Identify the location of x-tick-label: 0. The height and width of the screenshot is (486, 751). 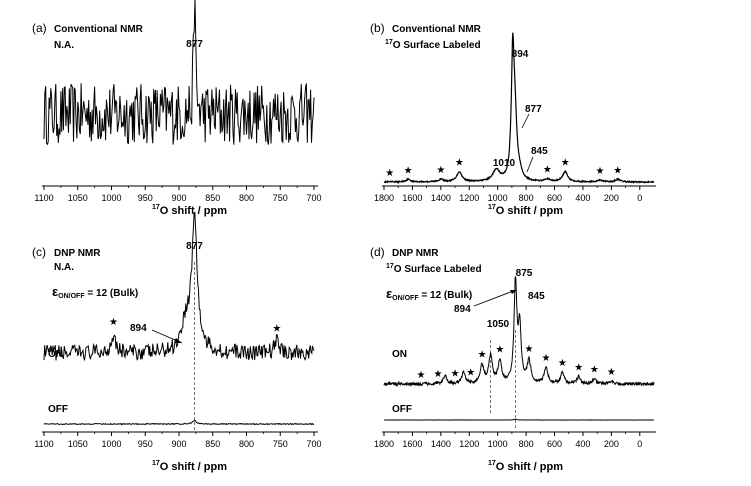
(639, 198).